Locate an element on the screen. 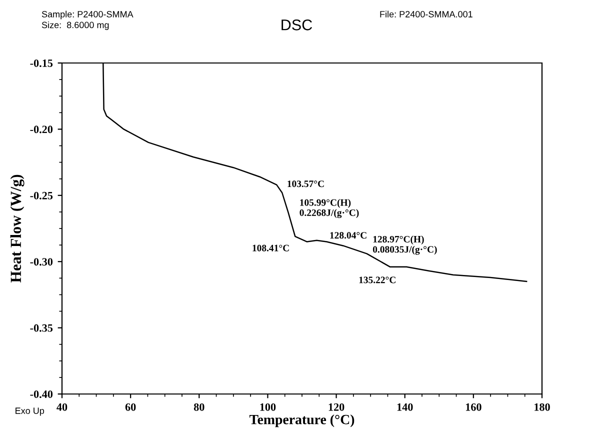  x-tick-label: 80 is located at coordinates (199, 407).